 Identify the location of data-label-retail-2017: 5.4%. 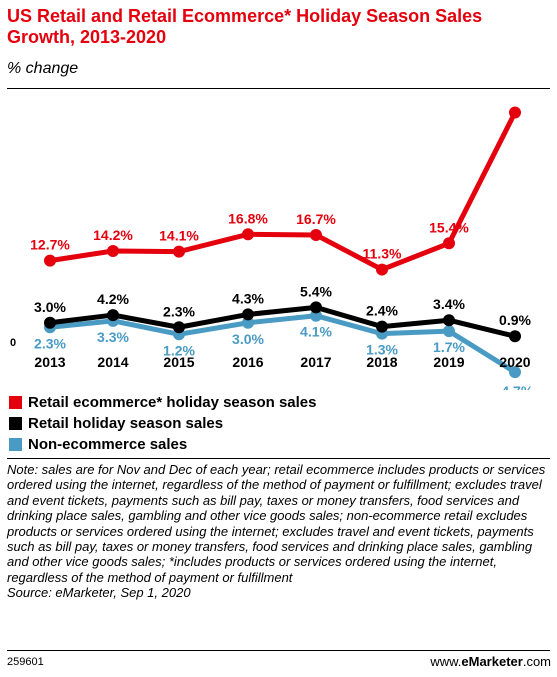
(316, 291).